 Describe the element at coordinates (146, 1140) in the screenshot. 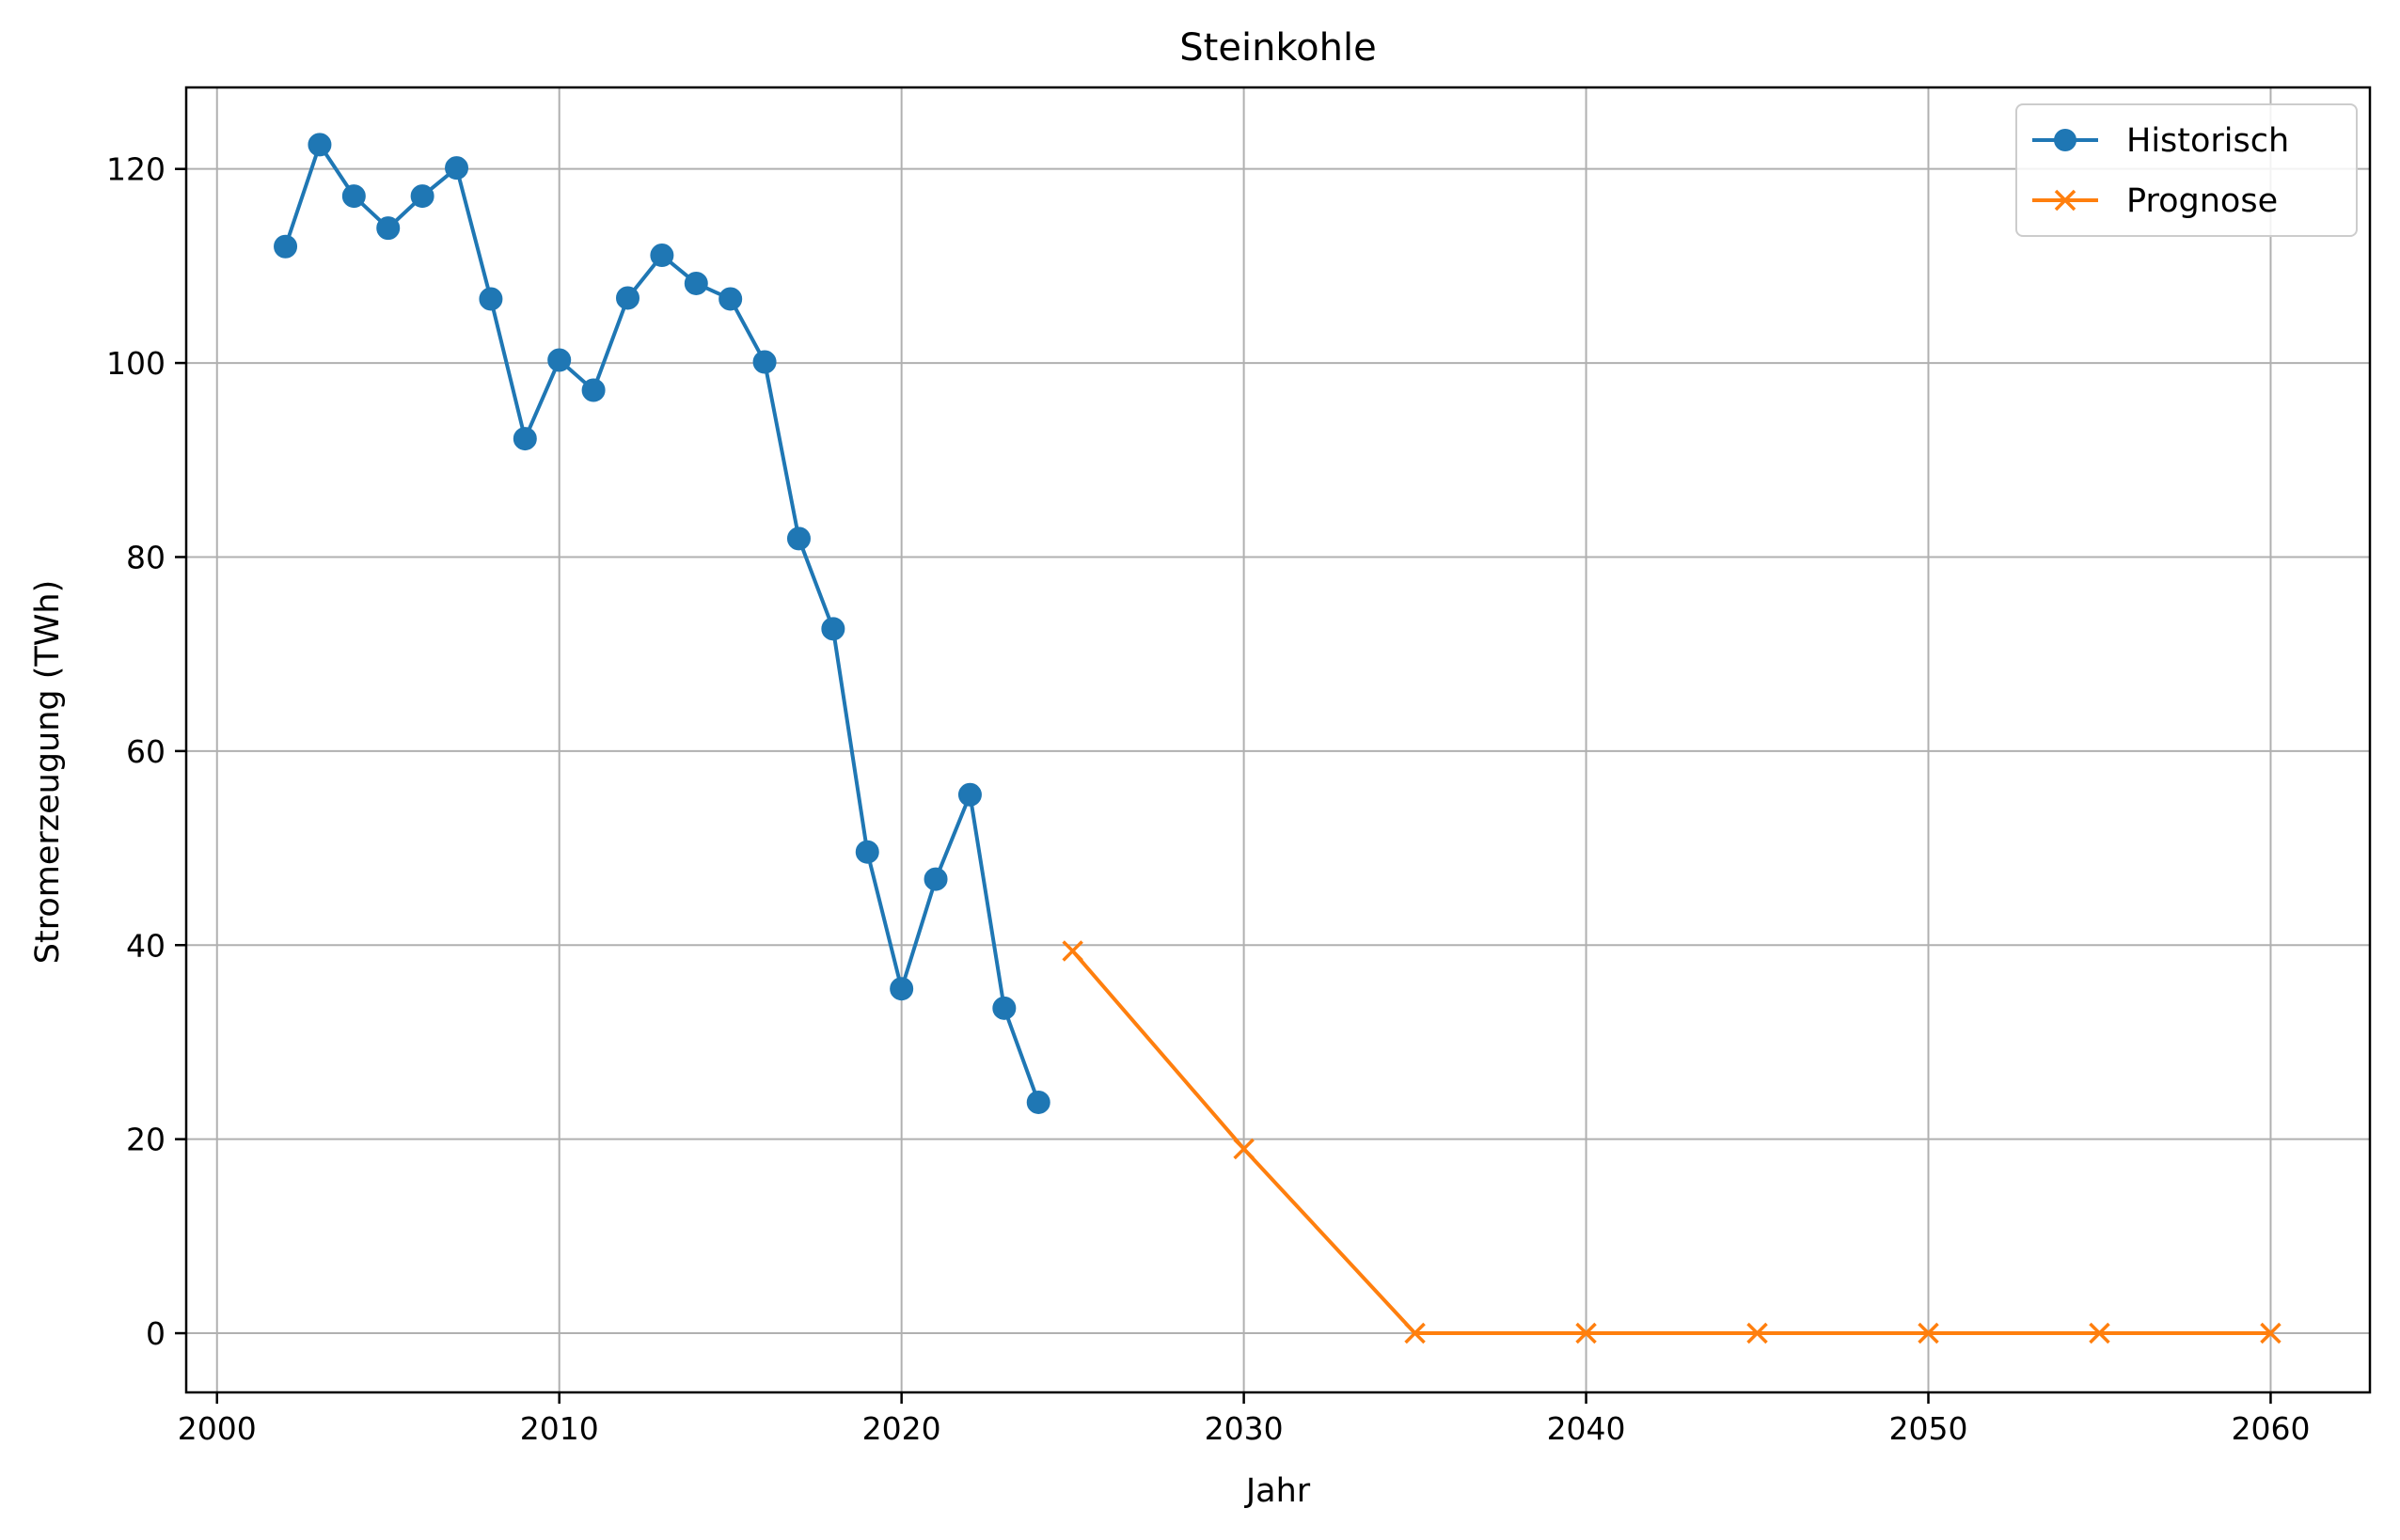

I see `y-tick-label: 20` at that location.